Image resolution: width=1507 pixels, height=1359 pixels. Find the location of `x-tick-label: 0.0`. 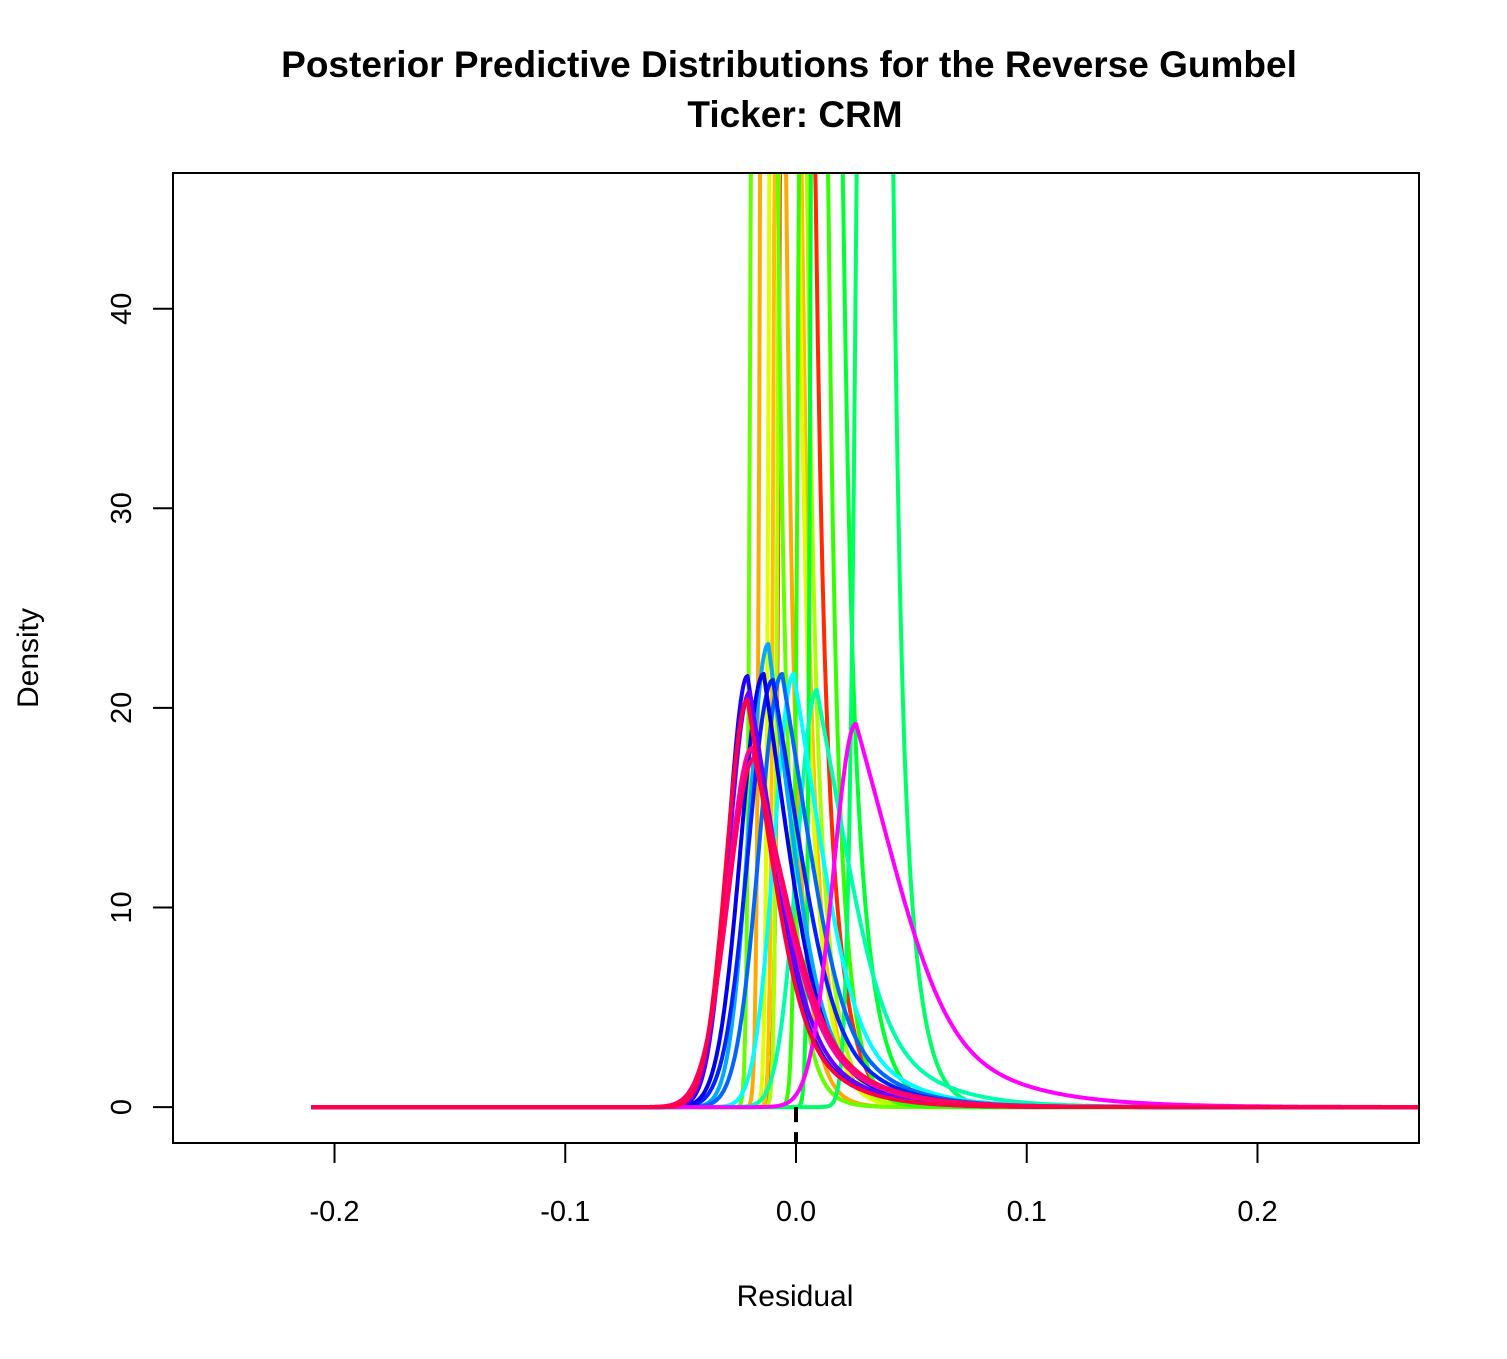

x-tick-label: 0.0 is located at coordinates (796, 1212).